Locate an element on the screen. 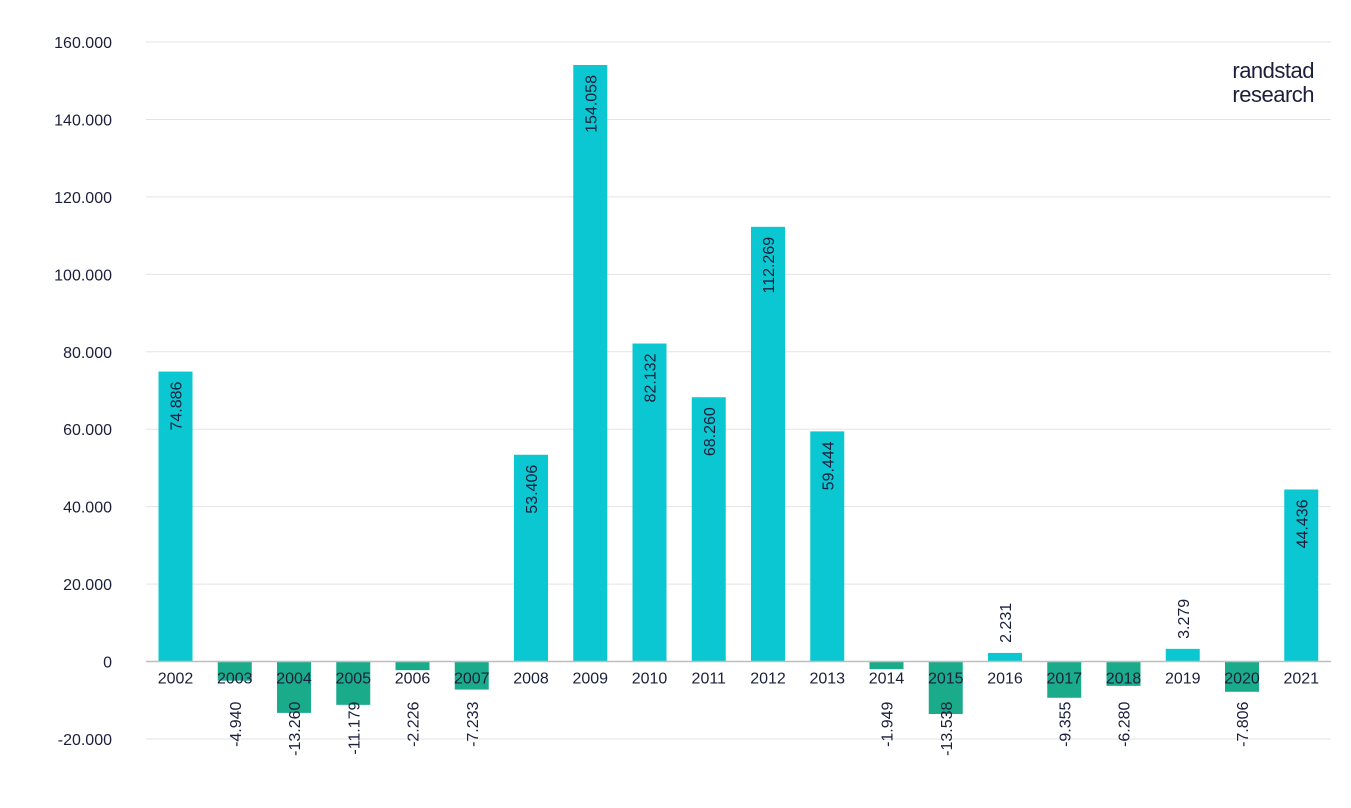 The width and height of the screenshot is (1351, 808). bar-2003 is located at coordinates (234, 671).